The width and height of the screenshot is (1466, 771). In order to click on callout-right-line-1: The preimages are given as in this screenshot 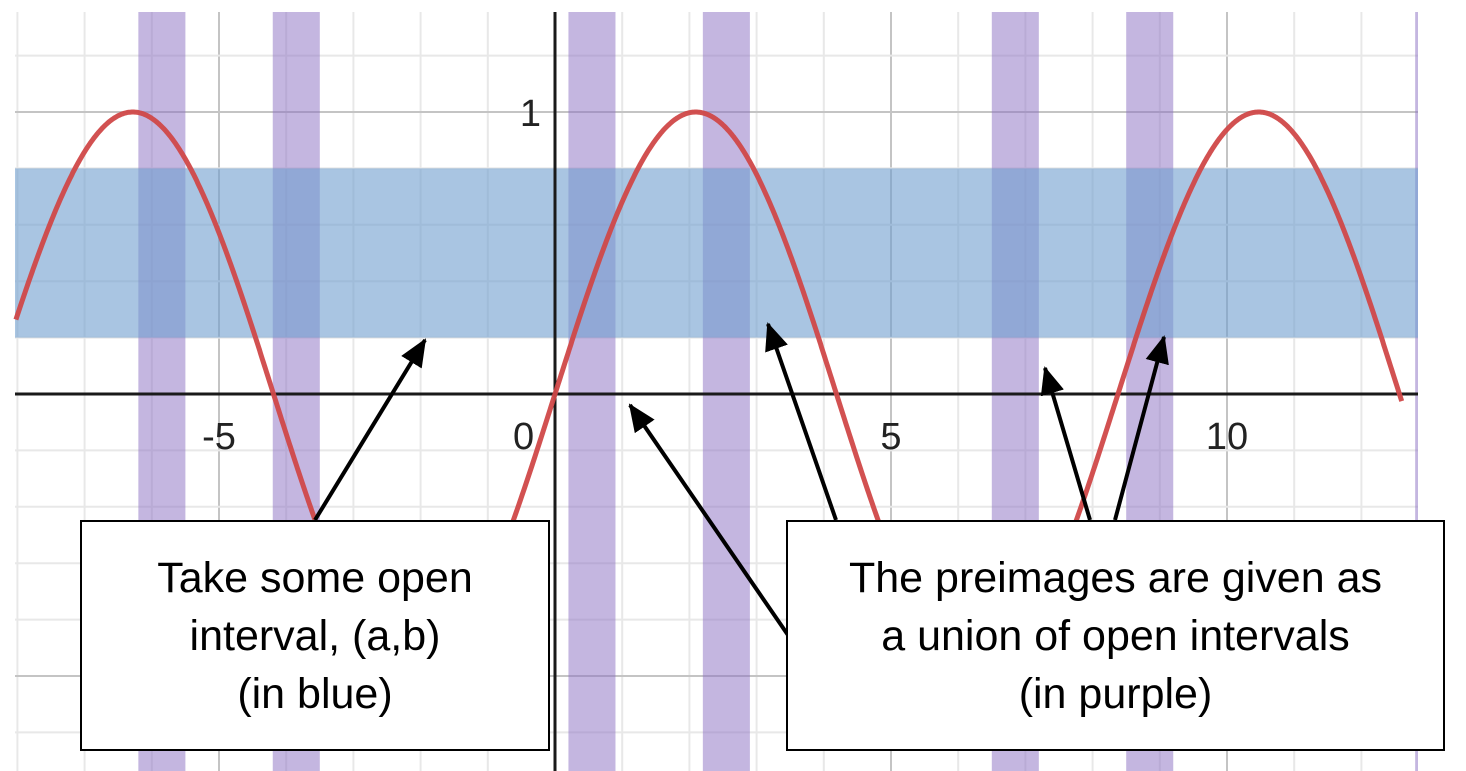, I will do `click(1115, 577)`.